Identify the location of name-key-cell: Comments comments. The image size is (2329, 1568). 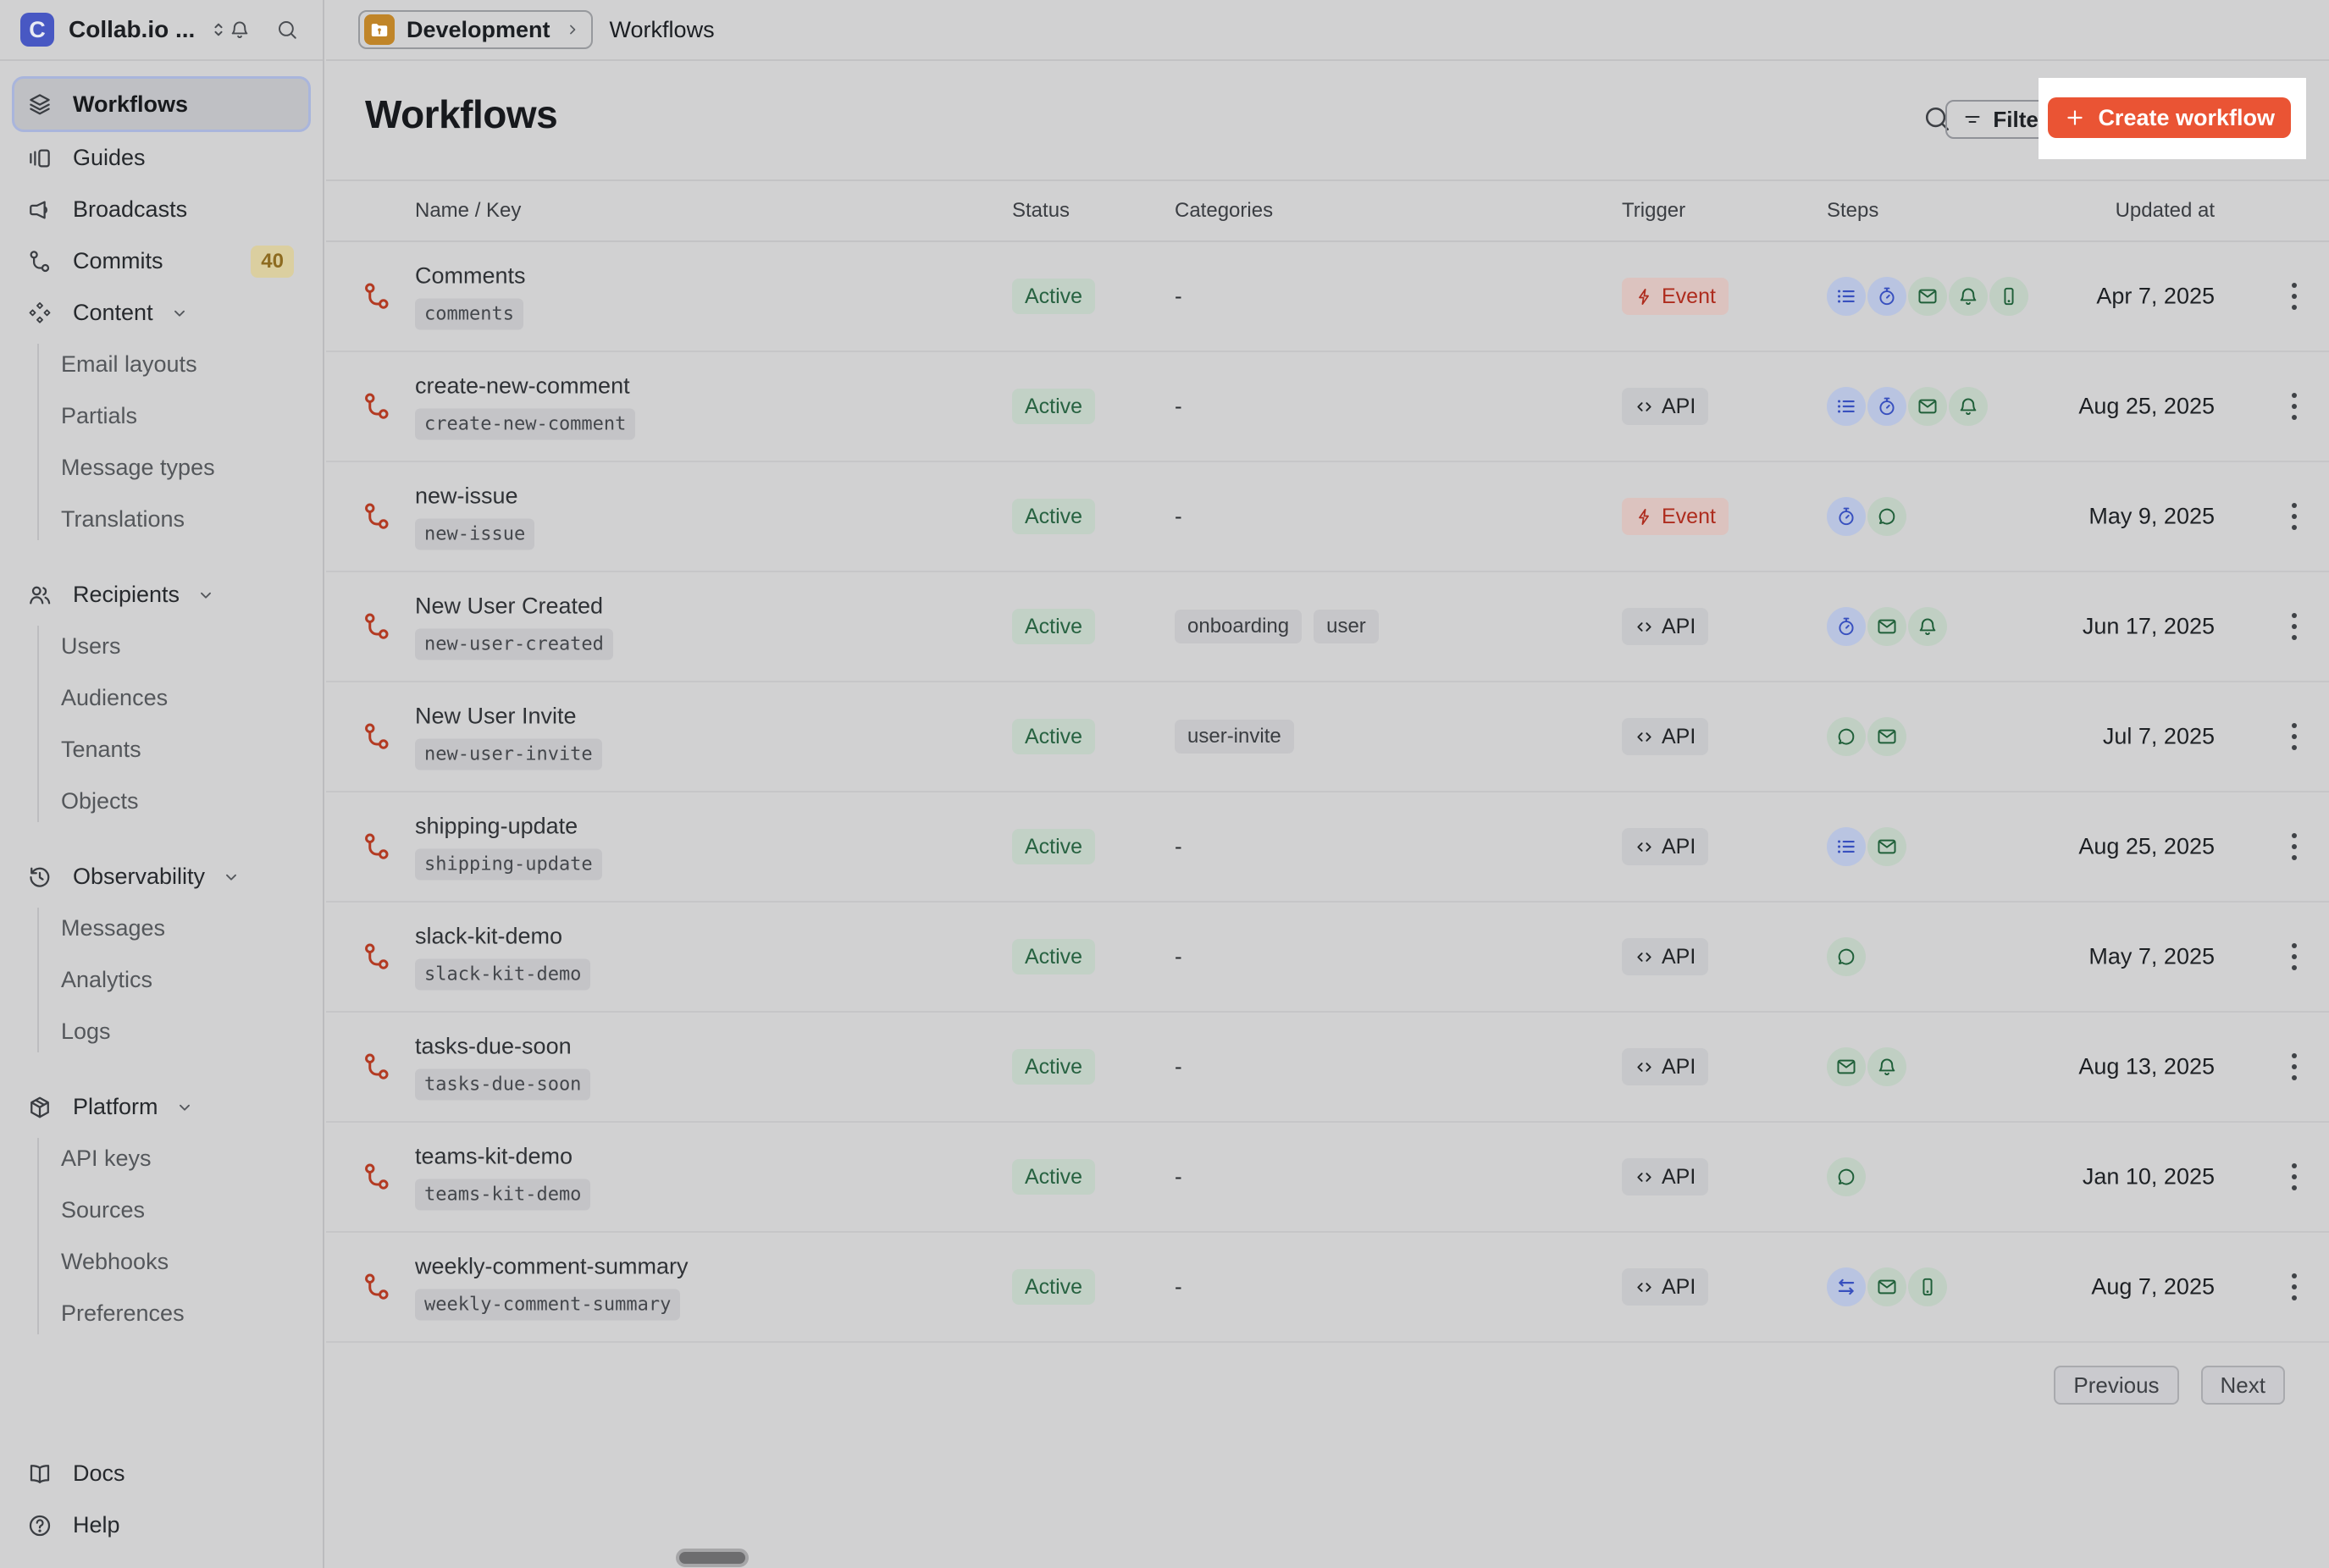
(471, 296).